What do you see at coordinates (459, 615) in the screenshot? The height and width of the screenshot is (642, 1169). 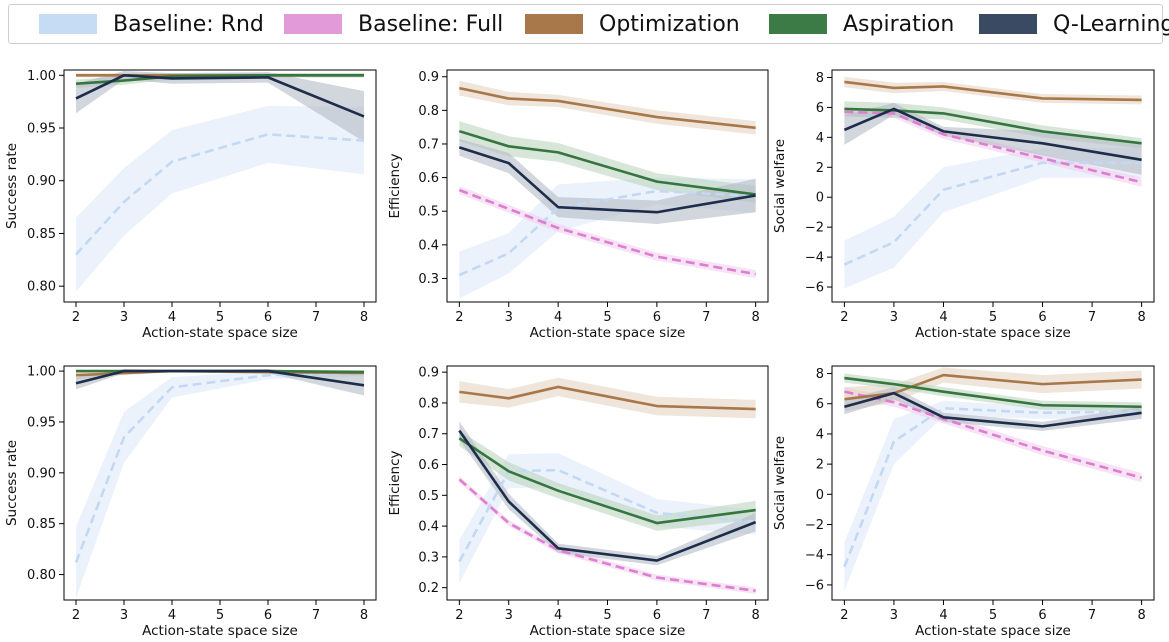 I see `x-tick-label: 2` at bounding box center [459, 615].